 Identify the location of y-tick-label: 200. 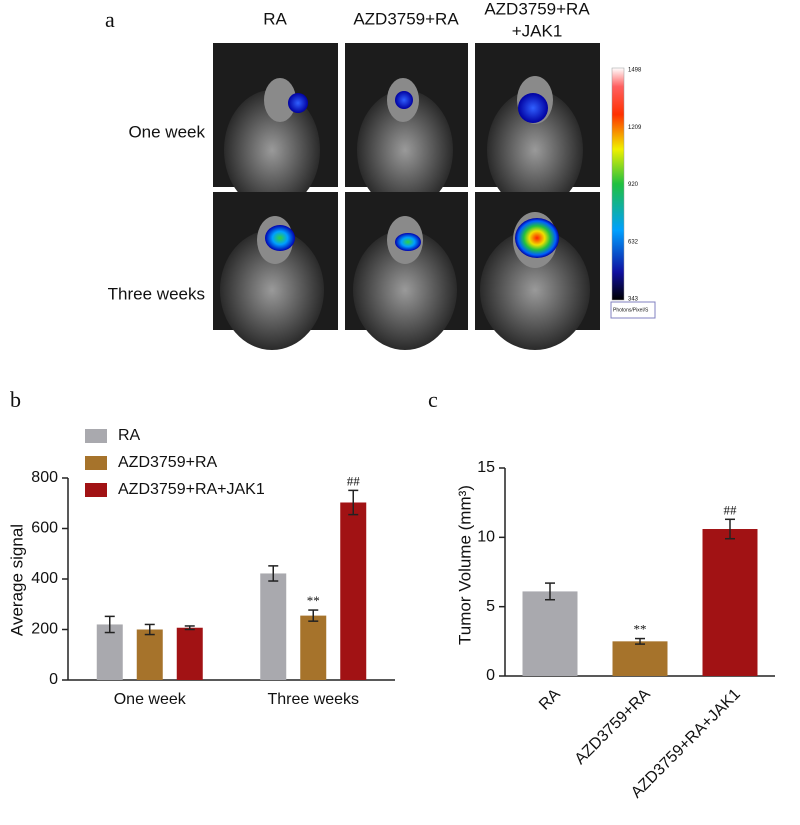
(44, 629).